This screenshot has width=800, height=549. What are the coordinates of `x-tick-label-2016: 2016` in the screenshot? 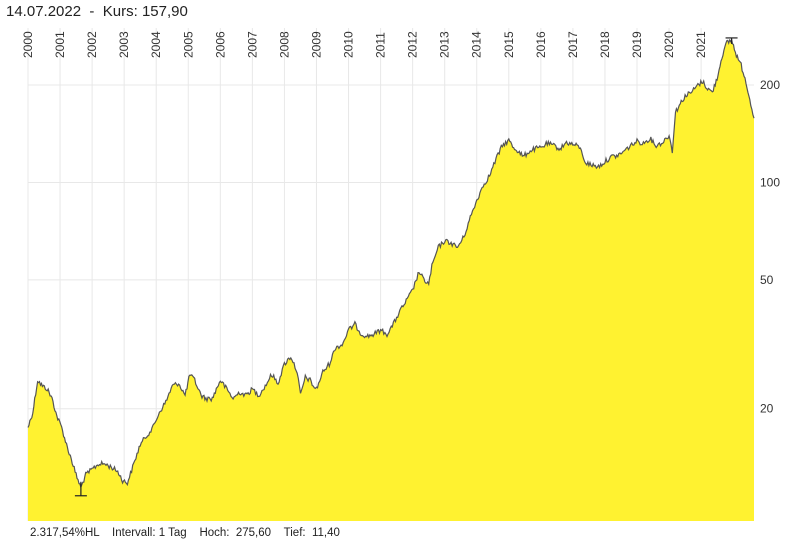 It's located at (541, 44).